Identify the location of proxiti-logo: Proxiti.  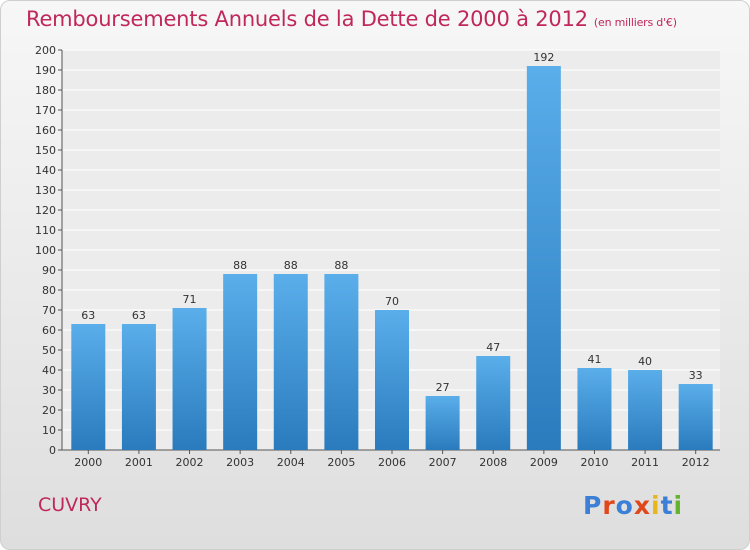
(633, 505).